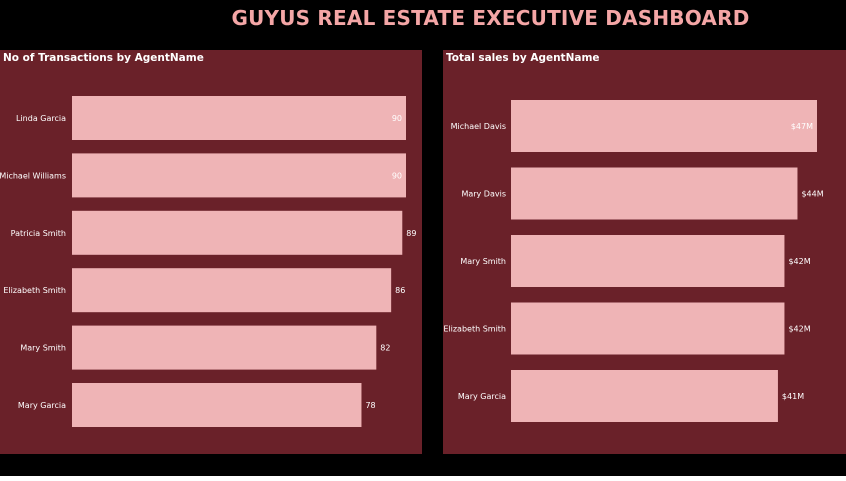 The width and height of the screenshot is (846, 481). Describe the element at coordinates (34, 290) in the screenshot. I see `transactions-category-label: Elizabeth Smith` at that location.